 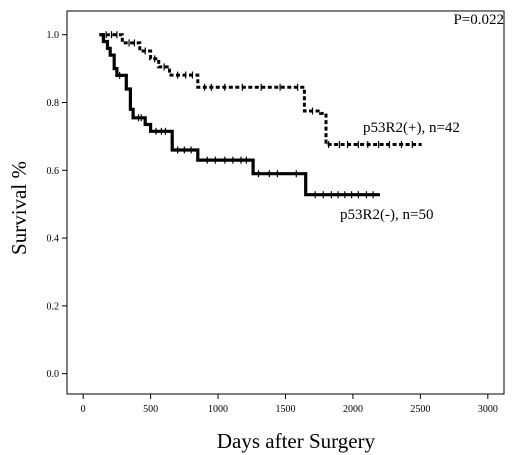 I want to click on y-tick-label: 1.0, so click(x=53, y=35).